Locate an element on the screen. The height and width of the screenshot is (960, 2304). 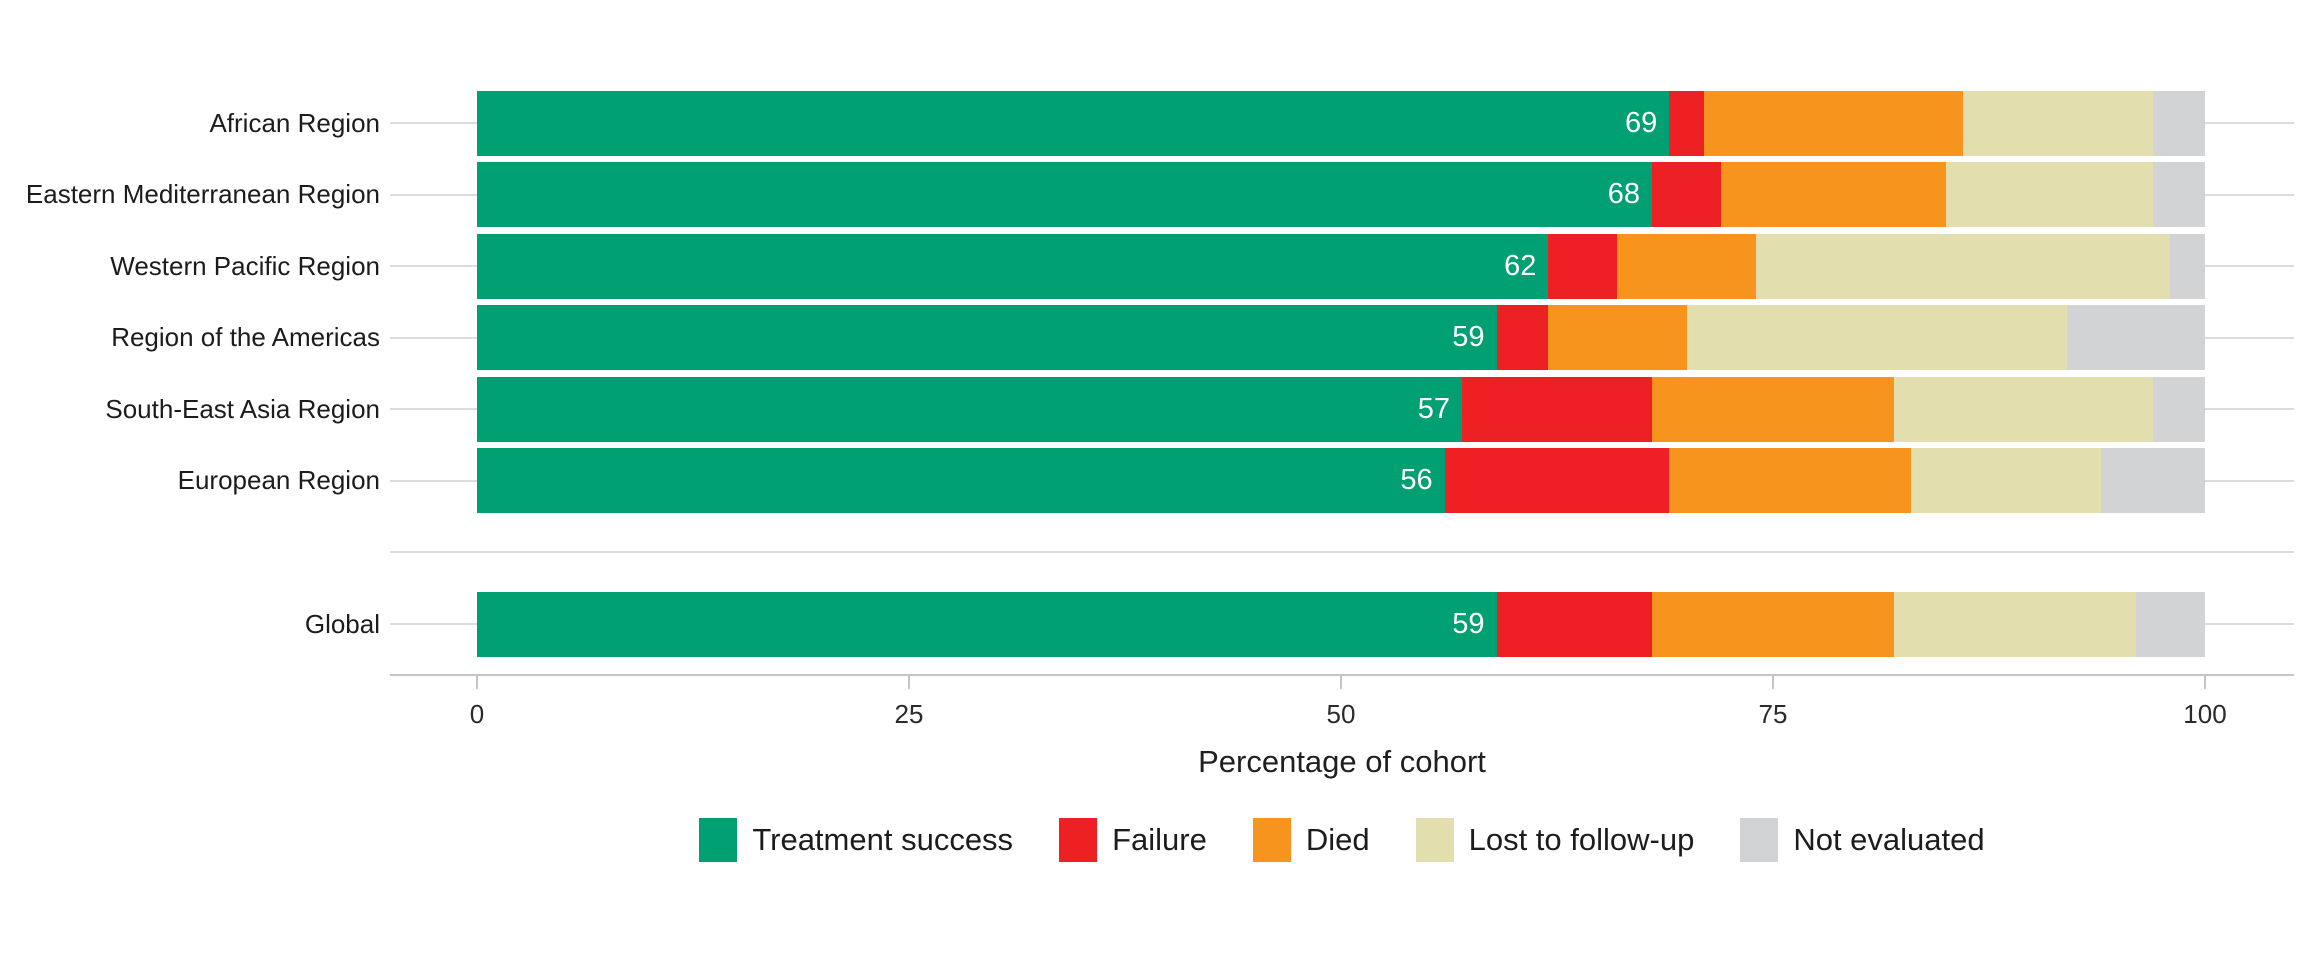
category-label: Eastern Mediterranean Region is located at coordinates (202, 194).